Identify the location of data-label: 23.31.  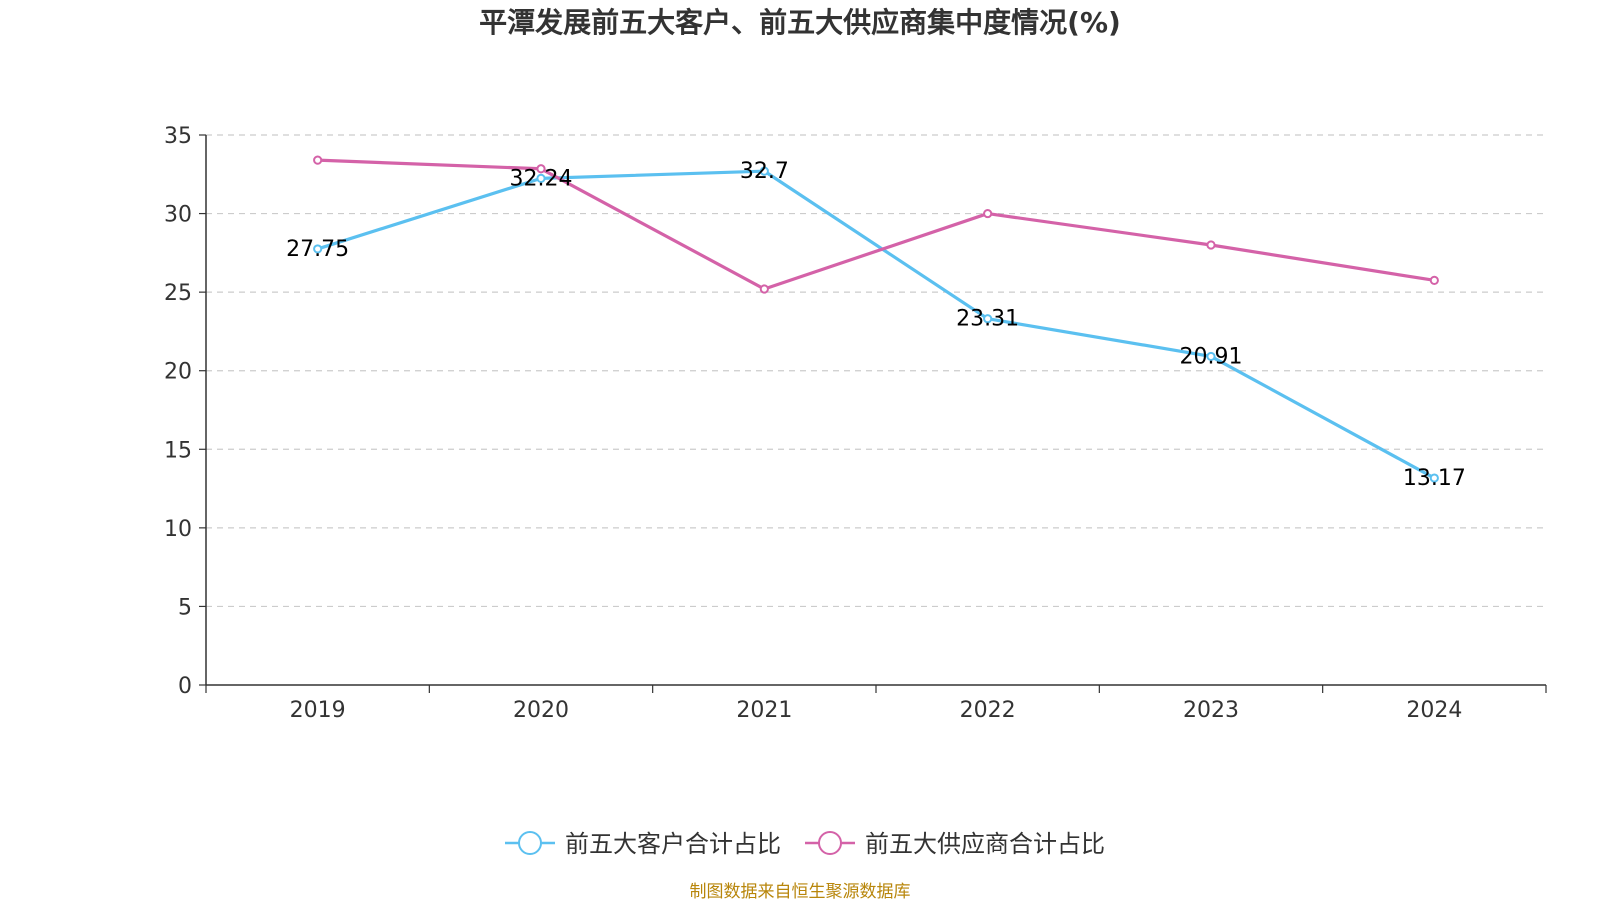
(987, 319).